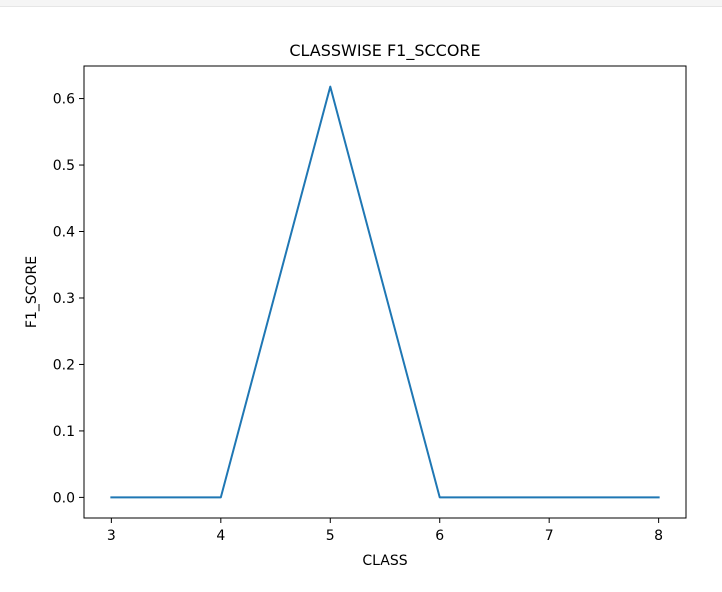 This screenshot has width=722, height=592. Describe the element at coordinates (64, 498) in the screenshot. I see `y-tick-label: 0.0` at that location.